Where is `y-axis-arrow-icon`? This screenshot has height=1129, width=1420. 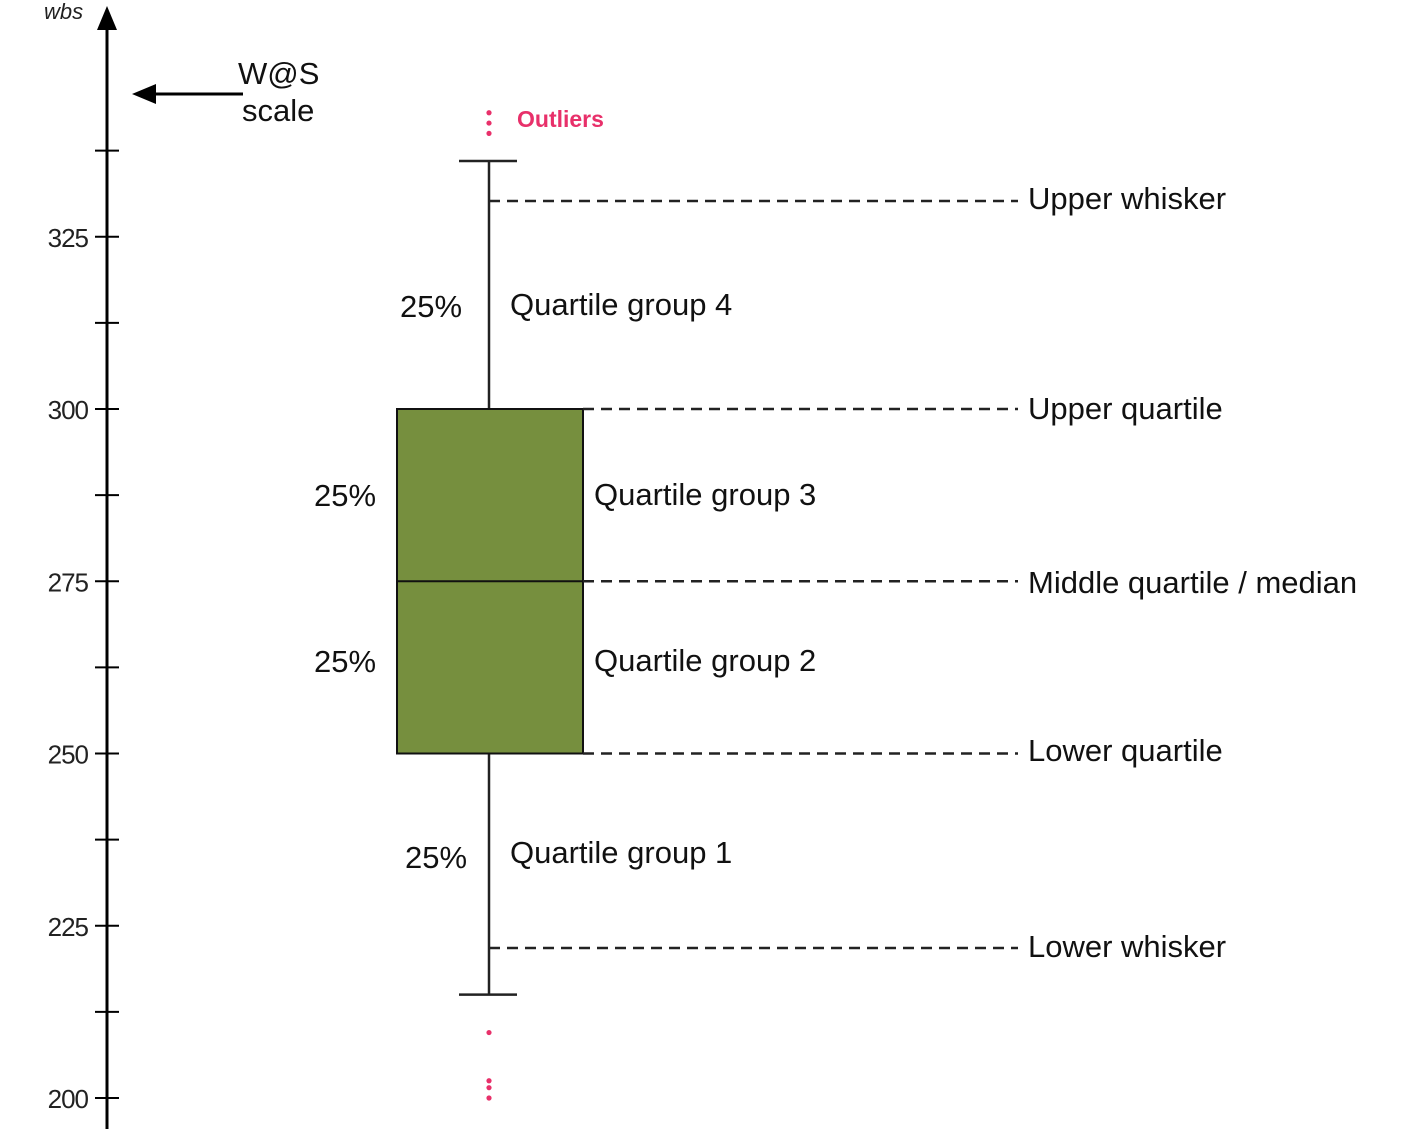
y-axis-arrow-icon is located at coordinates (107, 18).